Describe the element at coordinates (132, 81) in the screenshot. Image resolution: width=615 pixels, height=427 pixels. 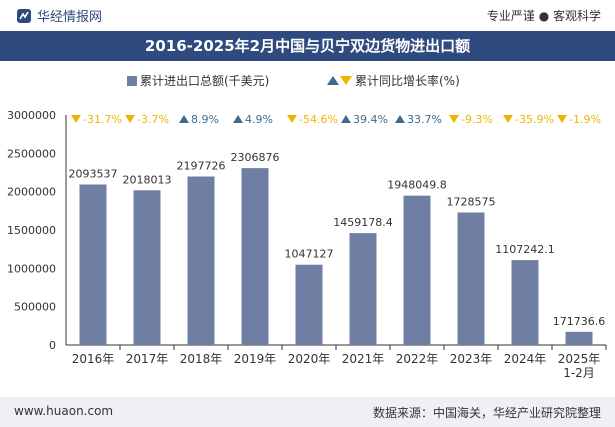
I see `legend-bar-swatch` at that location.